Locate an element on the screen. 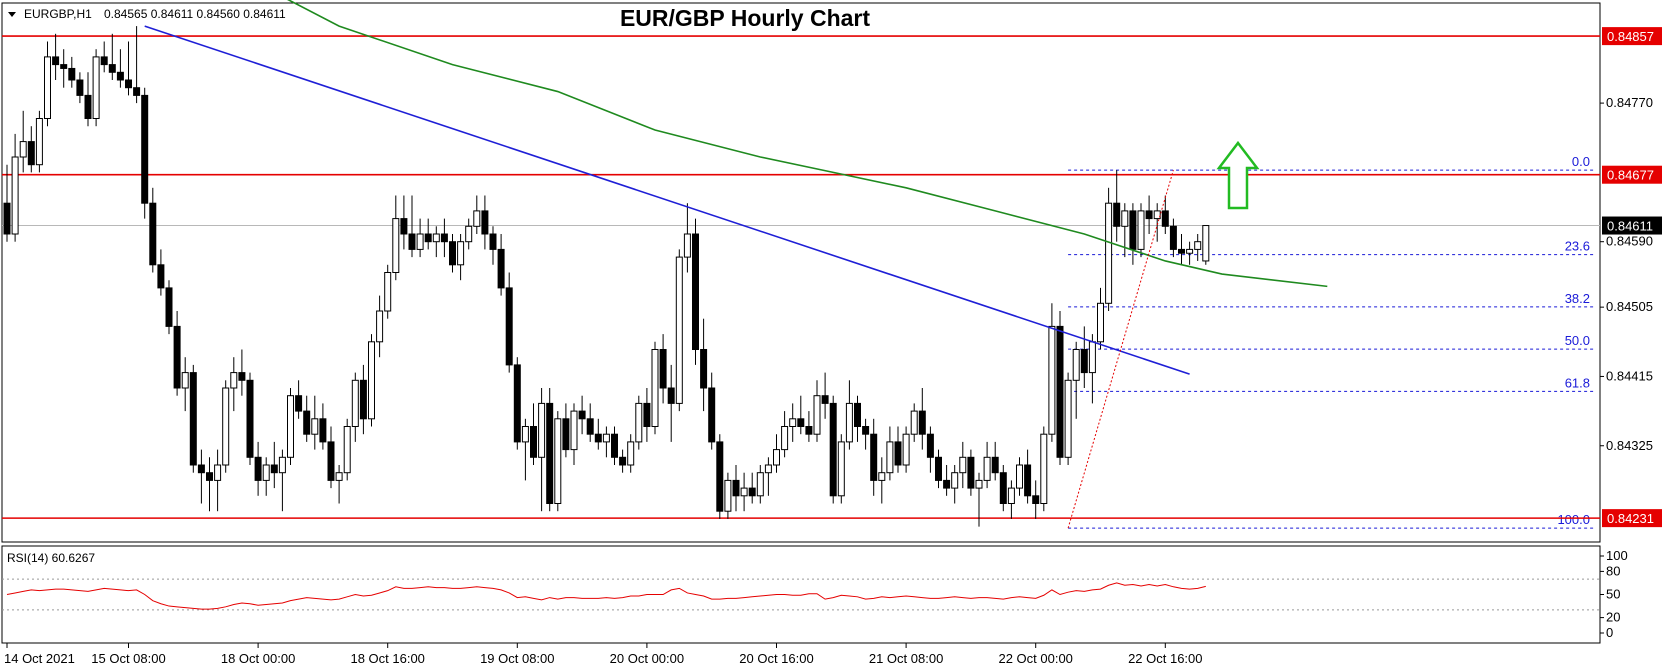  fib-level-label: 23.6 is located at coordinates (1577, 246).